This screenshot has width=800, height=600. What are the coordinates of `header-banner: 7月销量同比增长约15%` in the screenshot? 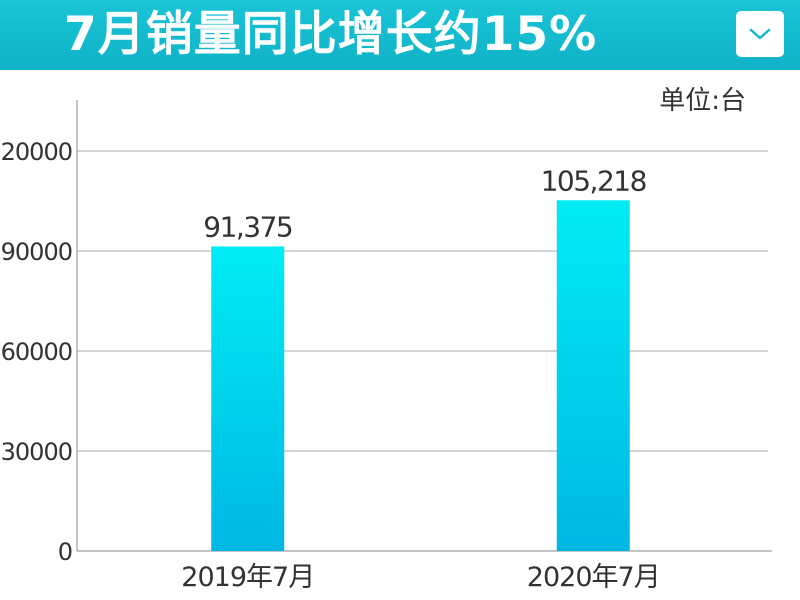 It's located at (400, 35).